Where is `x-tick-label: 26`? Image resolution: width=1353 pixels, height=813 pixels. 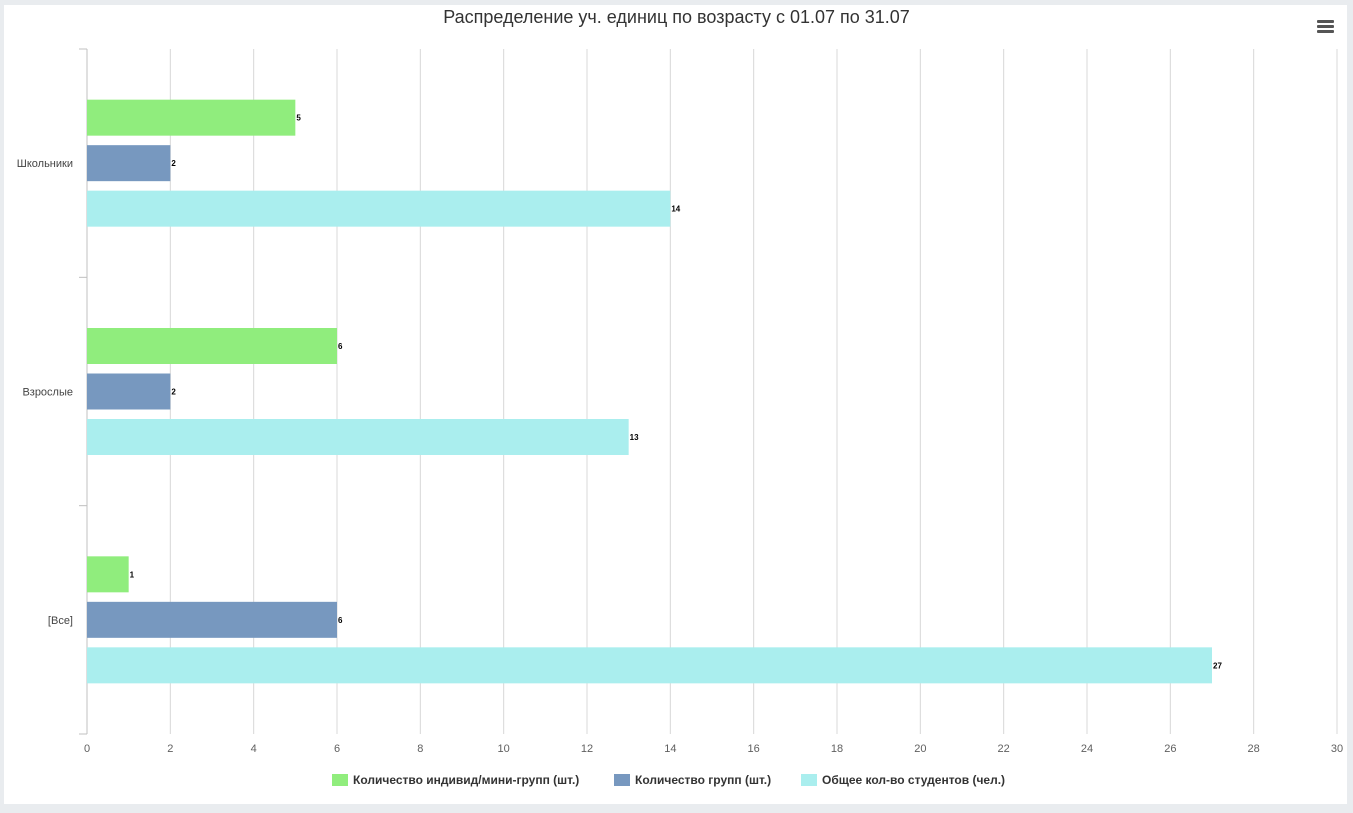
x-tick-label: 26 is located at coordinates (1170, 749).